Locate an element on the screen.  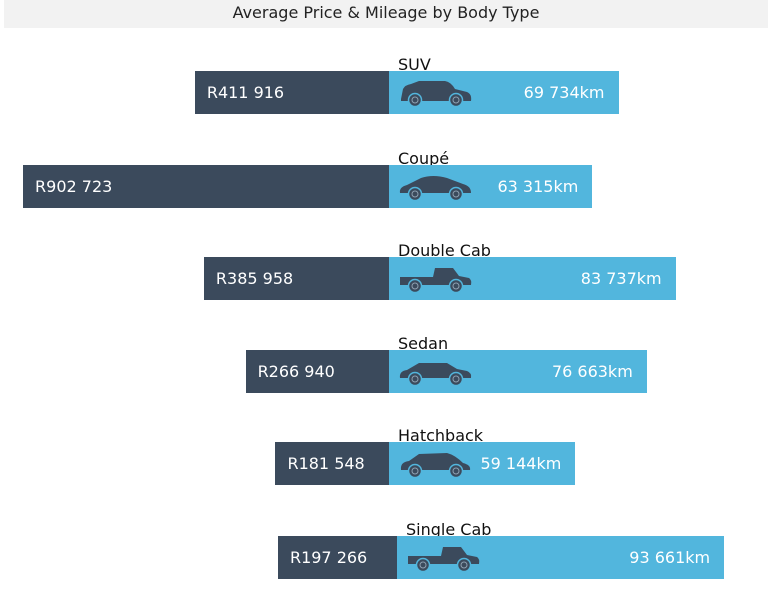
mileage-label: 76 663km is located at coordinates (592, 371).